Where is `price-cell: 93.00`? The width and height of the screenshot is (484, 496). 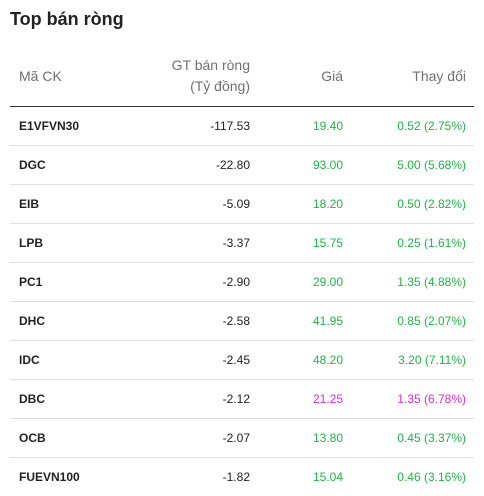
price-cell: 93.00 is located at coordinates (304, 165).